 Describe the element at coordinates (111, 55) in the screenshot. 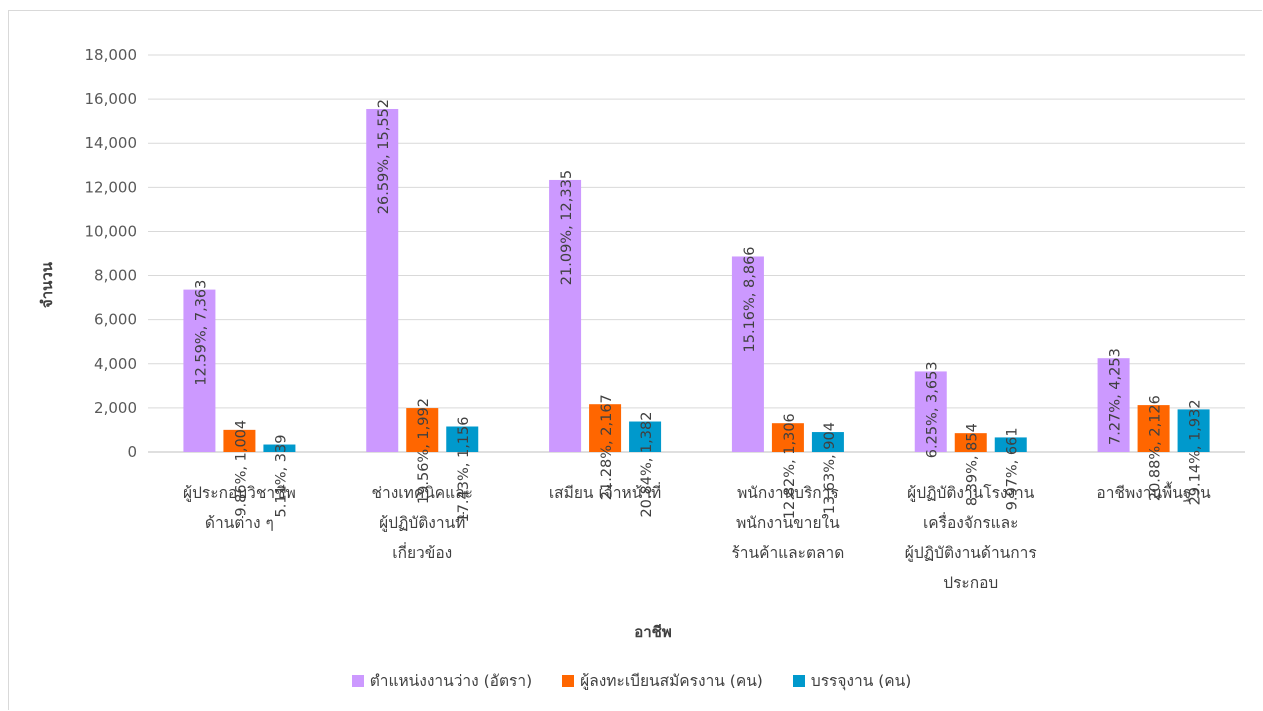

I see `y-tick-label: 18,000` at that location.